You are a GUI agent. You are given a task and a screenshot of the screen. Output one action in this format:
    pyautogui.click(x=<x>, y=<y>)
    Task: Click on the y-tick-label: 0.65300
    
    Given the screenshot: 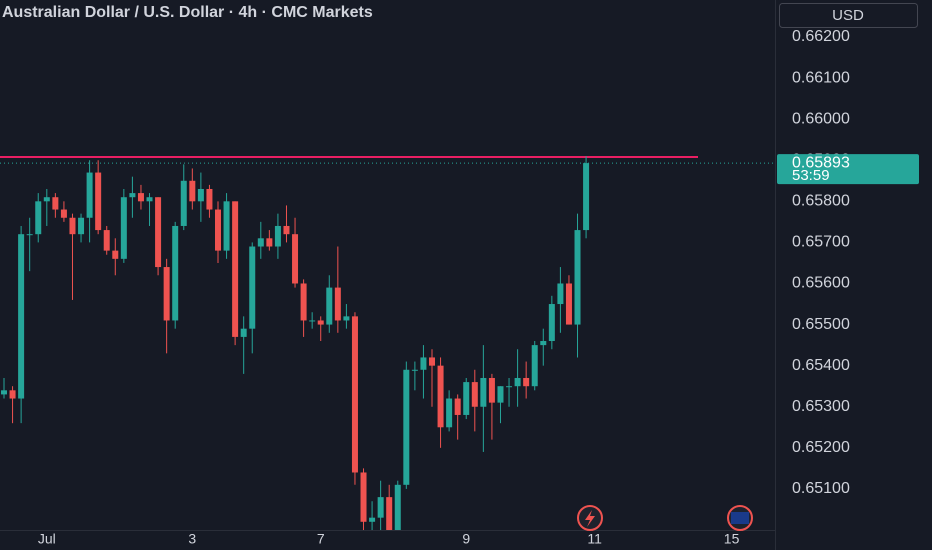 What is the action you would take?
    pyautogui.click(x=821, y=406)
    